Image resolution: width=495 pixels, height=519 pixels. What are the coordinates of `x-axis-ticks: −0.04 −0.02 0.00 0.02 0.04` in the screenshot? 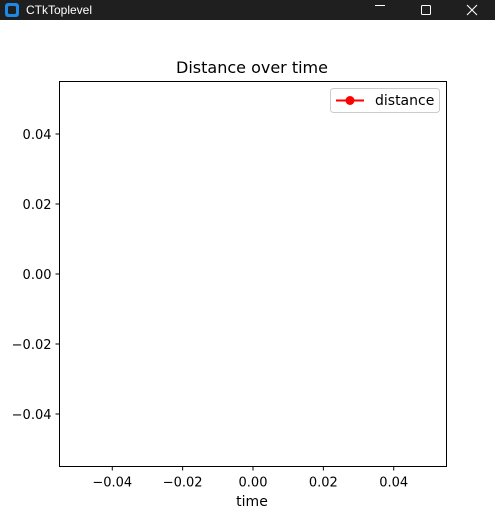 It's located at (250, 478).